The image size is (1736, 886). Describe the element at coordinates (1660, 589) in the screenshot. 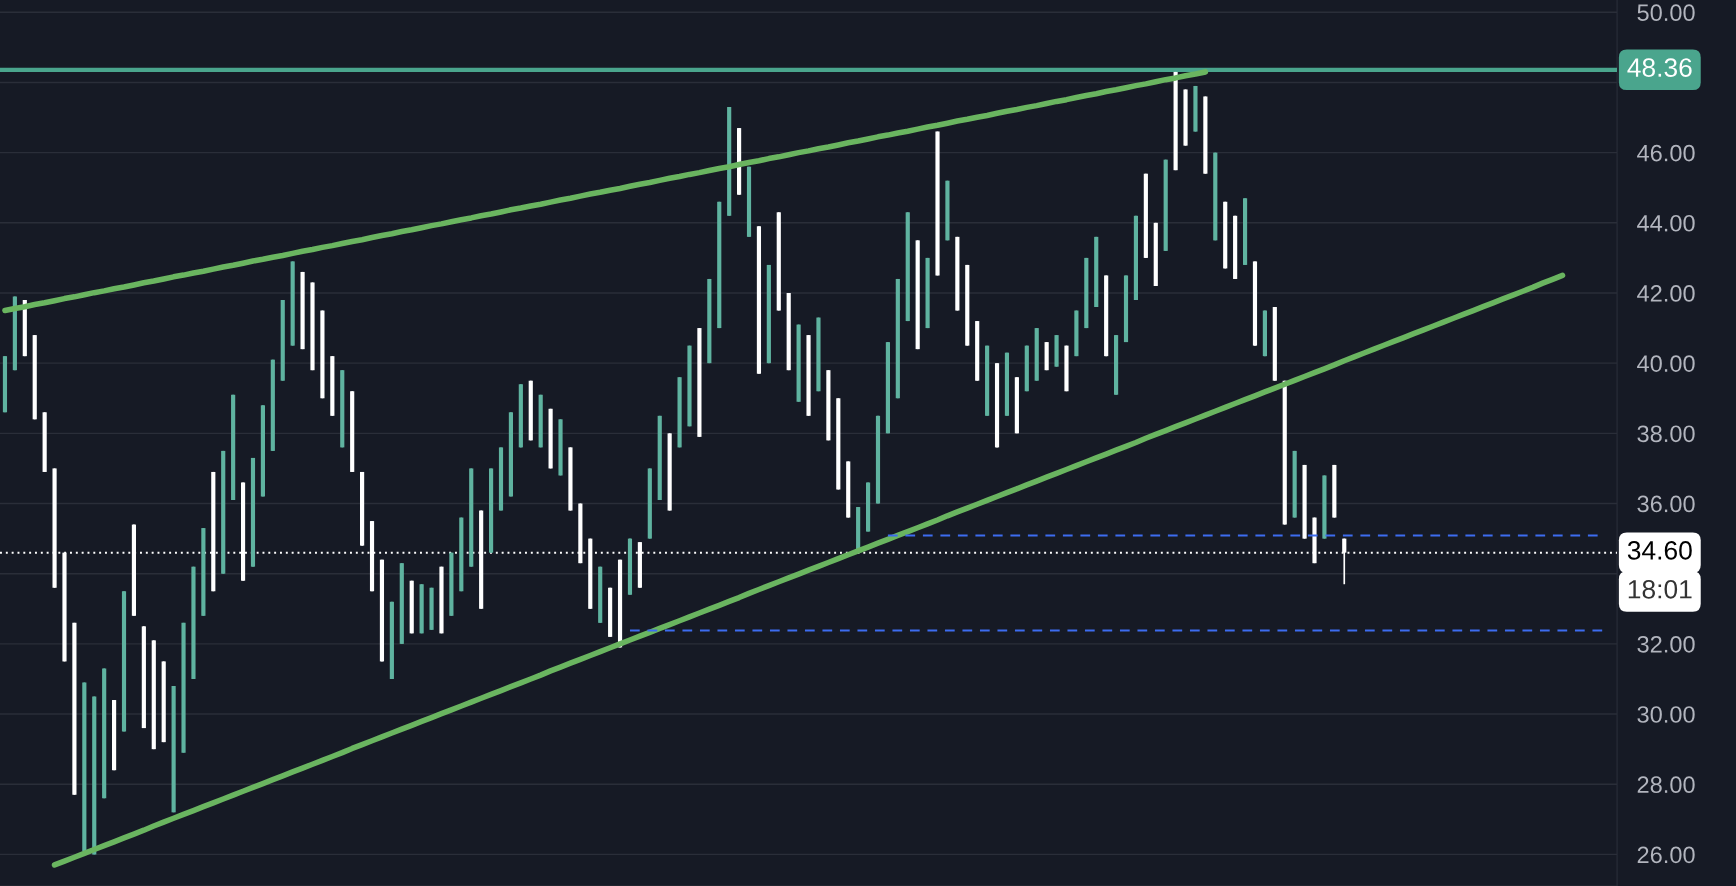

I see `text: 18:01` at that location.